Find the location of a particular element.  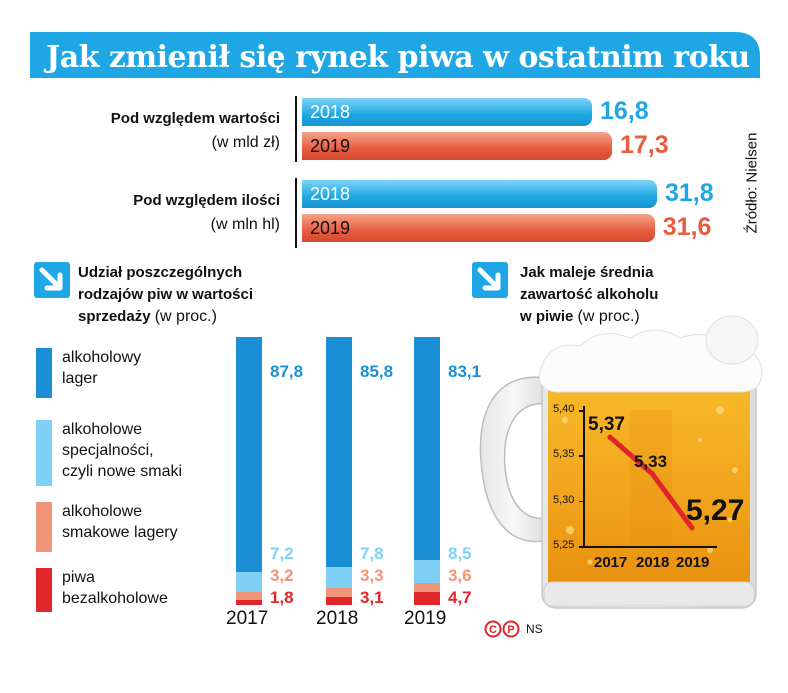

data-label: 87,8 is located at coordinates (287, 371).